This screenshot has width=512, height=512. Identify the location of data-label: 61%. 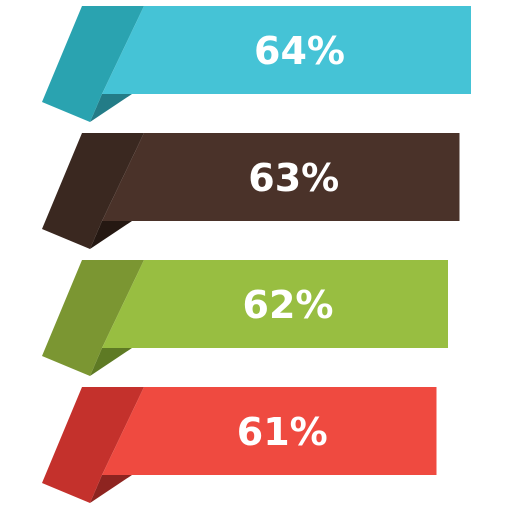
(282, 432).